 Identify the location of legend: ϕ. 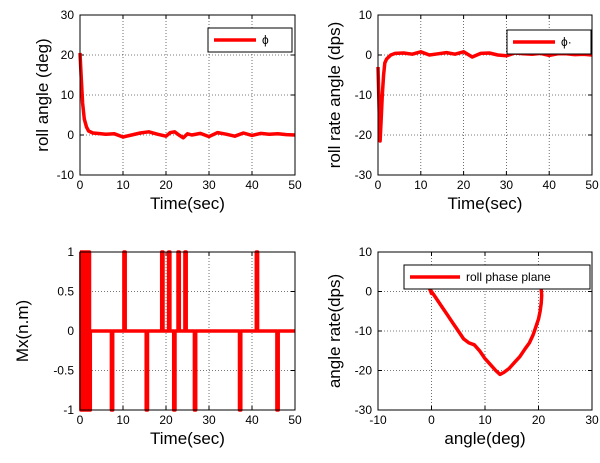
(250, 40).